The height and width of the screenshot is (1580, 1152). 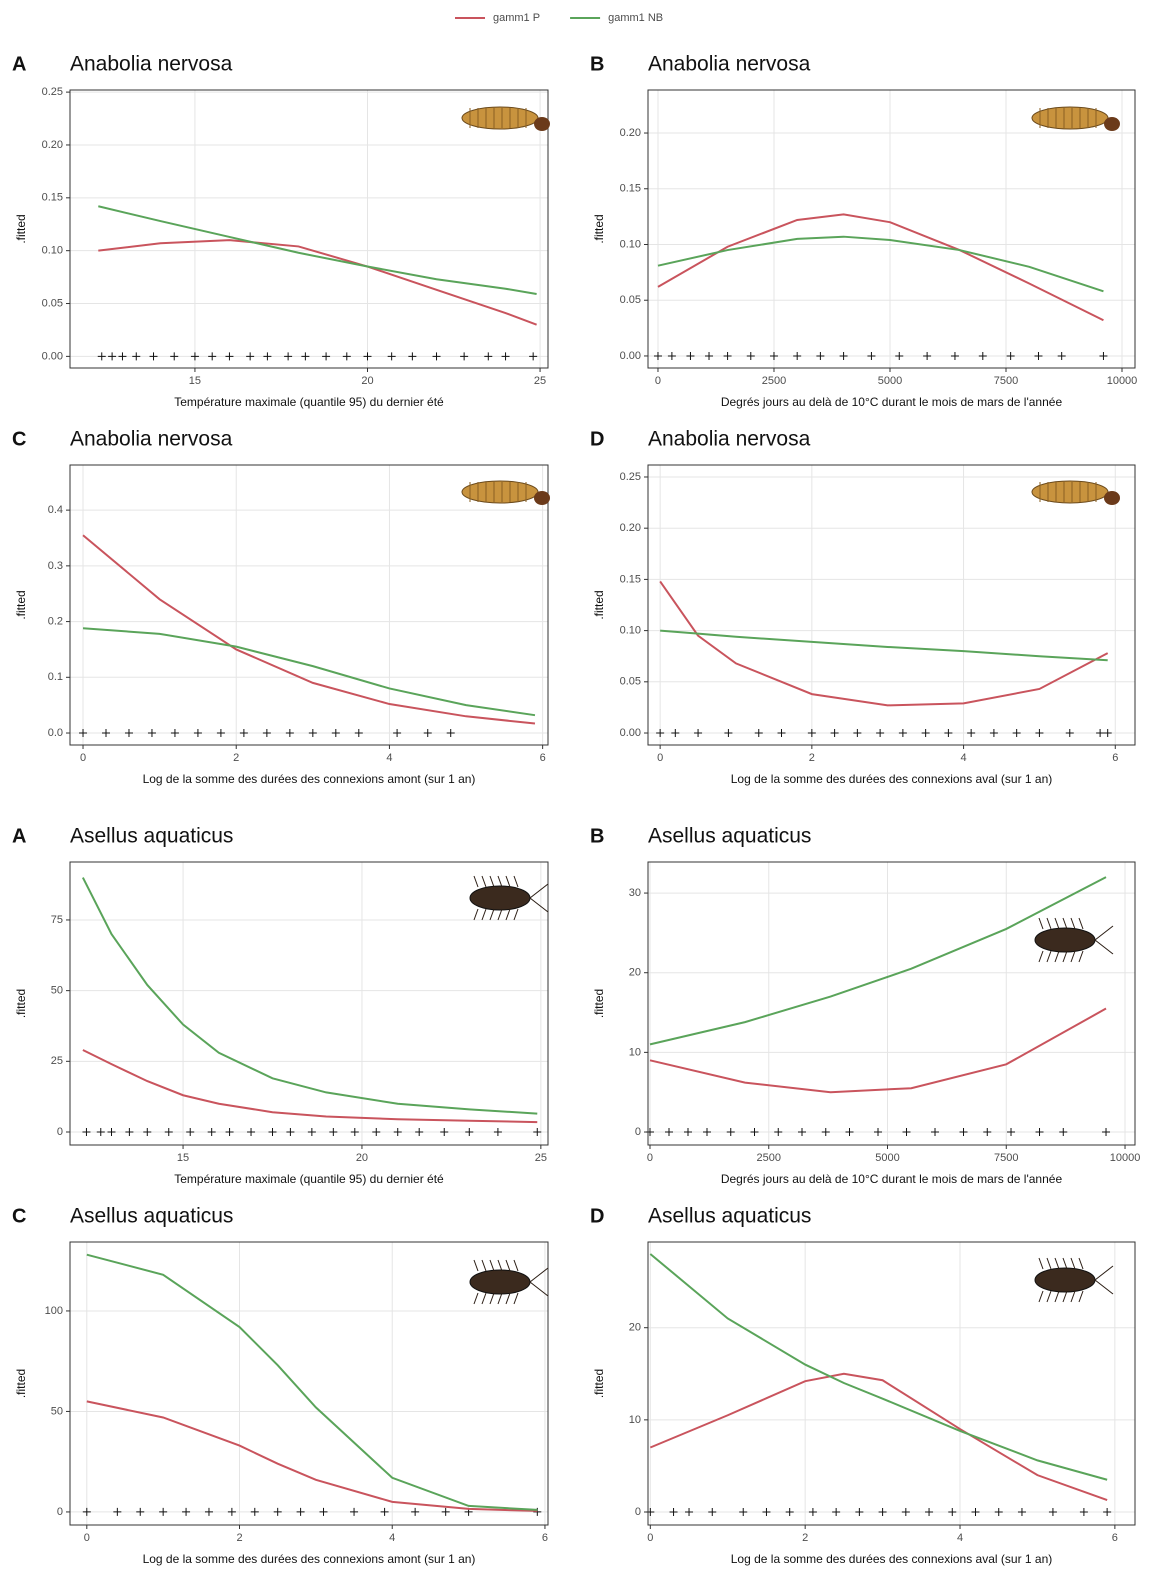 What do you see at coordinates (19, 1216) in the screenshot?
I see `panel-letter: C` at bounding box center [19, 1216].